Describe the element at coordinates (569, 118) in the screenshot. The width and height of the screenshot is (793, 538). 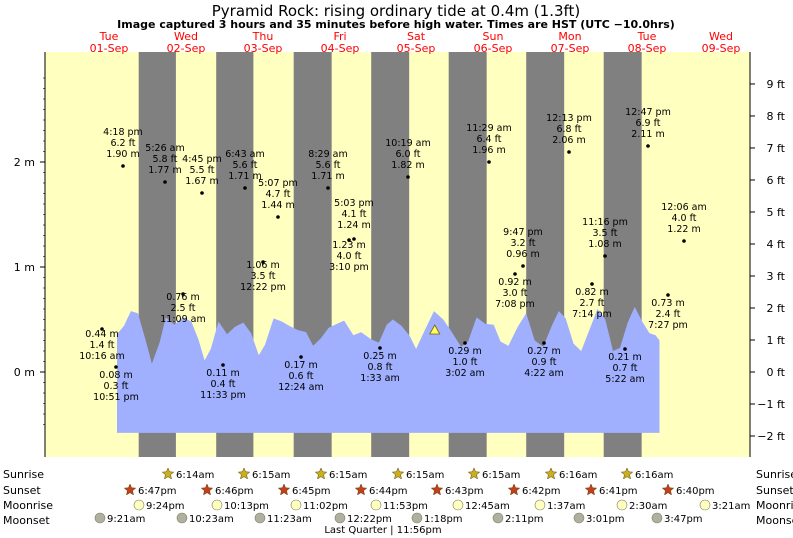
I see `extreme-line-1: 12:13 pm` at that location.